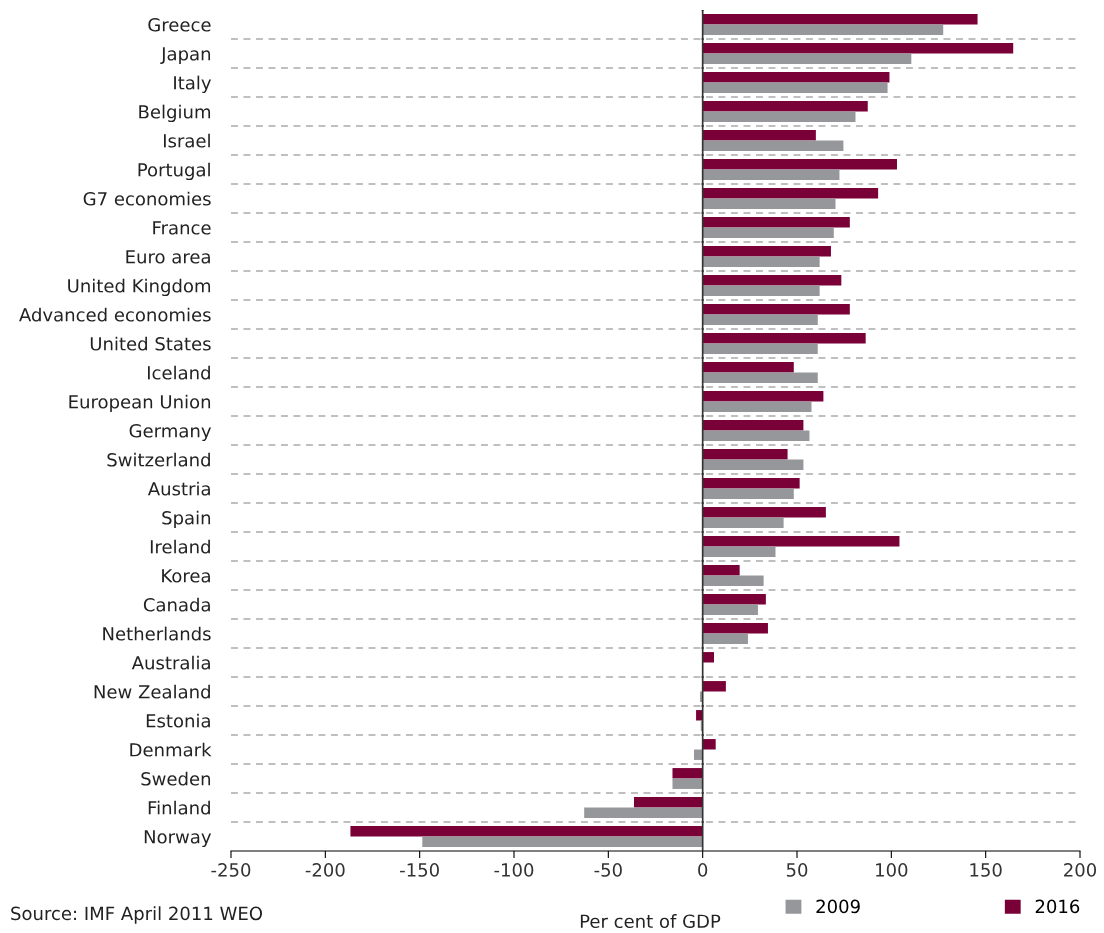 The height and width of the screenshot is (933, 1104). What do you see at coordinates (170, 432) in the screenshot?
I see `y-tick-label: Germany` at bounding box center [170, 432].